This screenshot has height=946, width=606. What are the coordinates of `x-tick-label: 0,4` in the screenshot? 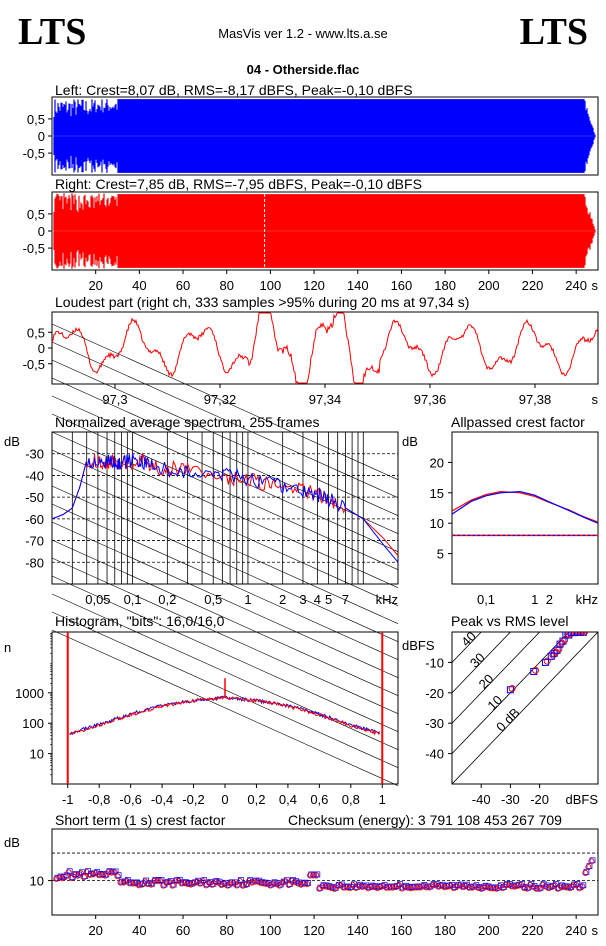 It's located at (288, 799).